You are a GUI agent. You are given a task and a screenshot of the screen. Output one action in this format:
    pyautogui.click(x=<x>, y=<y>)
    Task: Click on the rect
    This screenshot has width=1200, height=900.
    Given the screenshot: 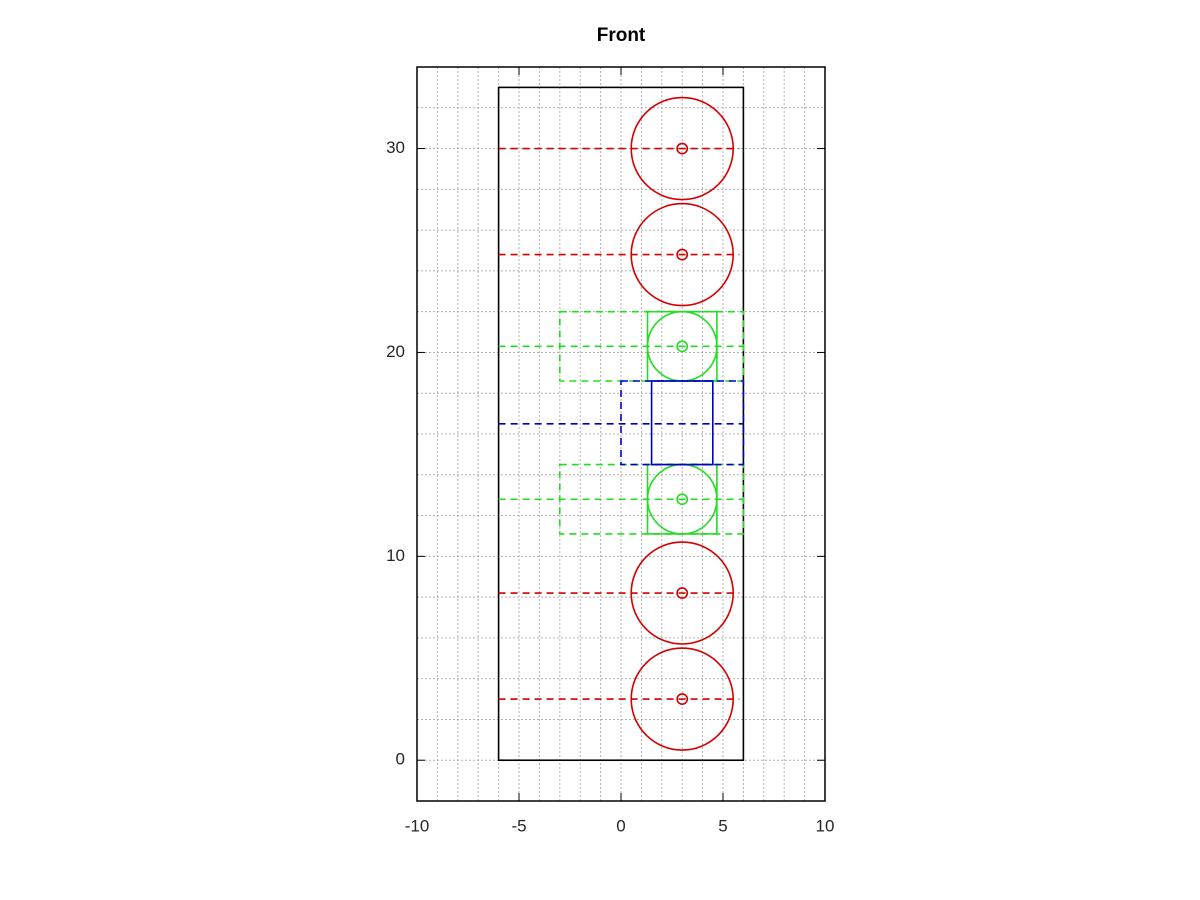 What is the action you would take?
    pyautogui.click(x=682, y=423)
    